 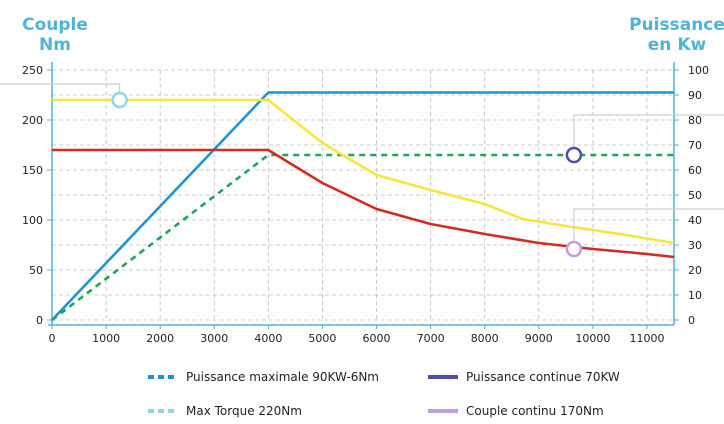 What do you see at coordinates (52, 338) in the screenshot?
I see `x-tick-label: 0` at bounding box center [52, 338].